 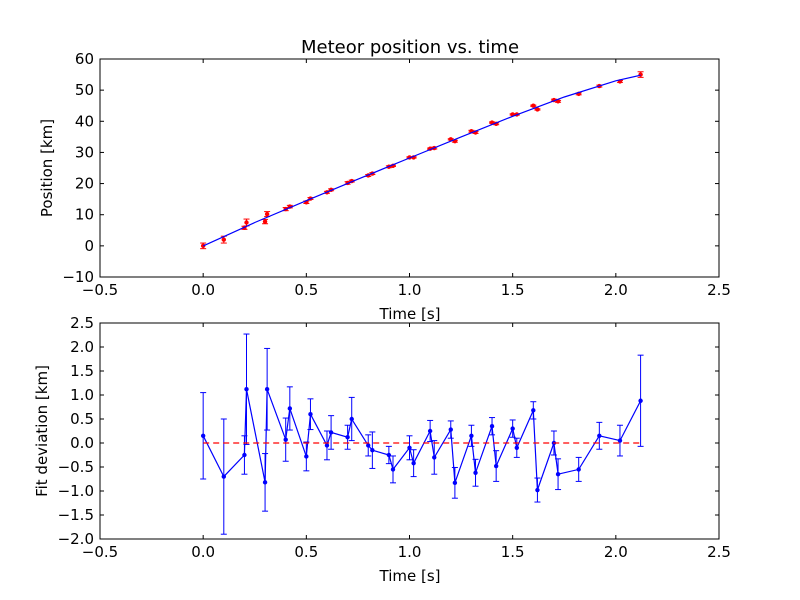 I want to click on x-tick-label: 0.0, so click(x=203, y=552).